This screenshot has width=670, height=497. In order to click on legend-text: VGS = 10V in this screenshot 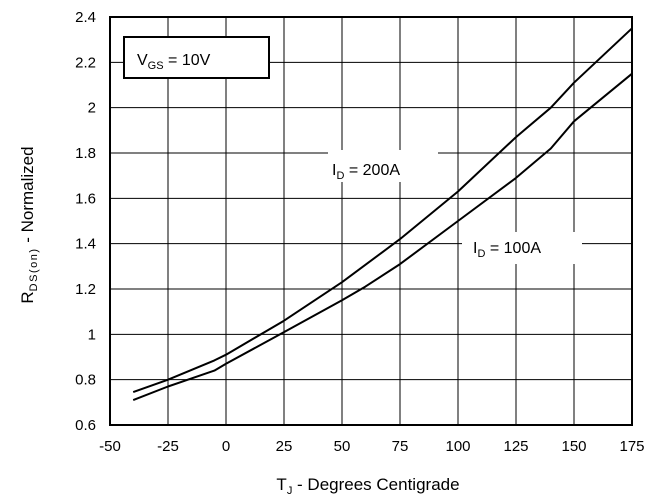, I will do `click(174, 62)`.